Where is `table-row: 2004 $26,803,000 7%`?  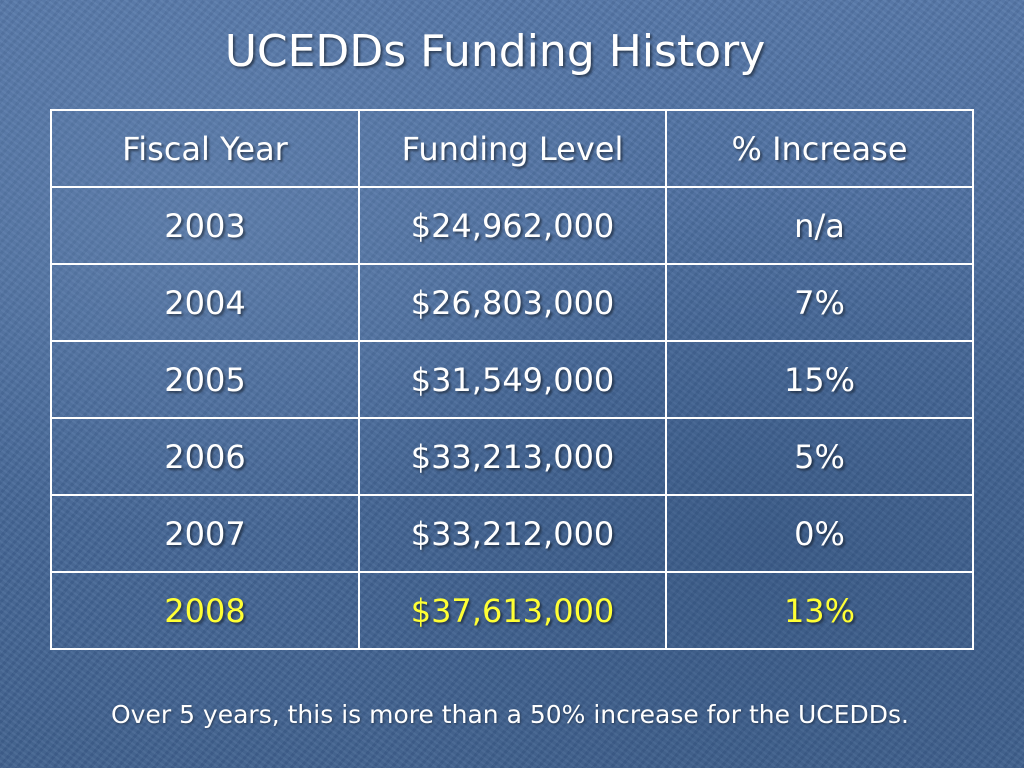 table-row: 2004 $26,803,000 7% is located at coordinates (512, 302).